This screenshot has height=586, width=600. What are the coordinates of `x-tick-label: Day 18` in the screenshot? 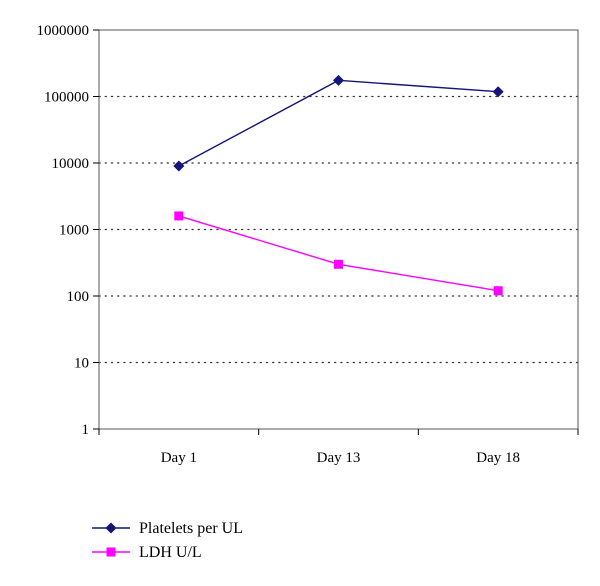 It's located at (498, 458).